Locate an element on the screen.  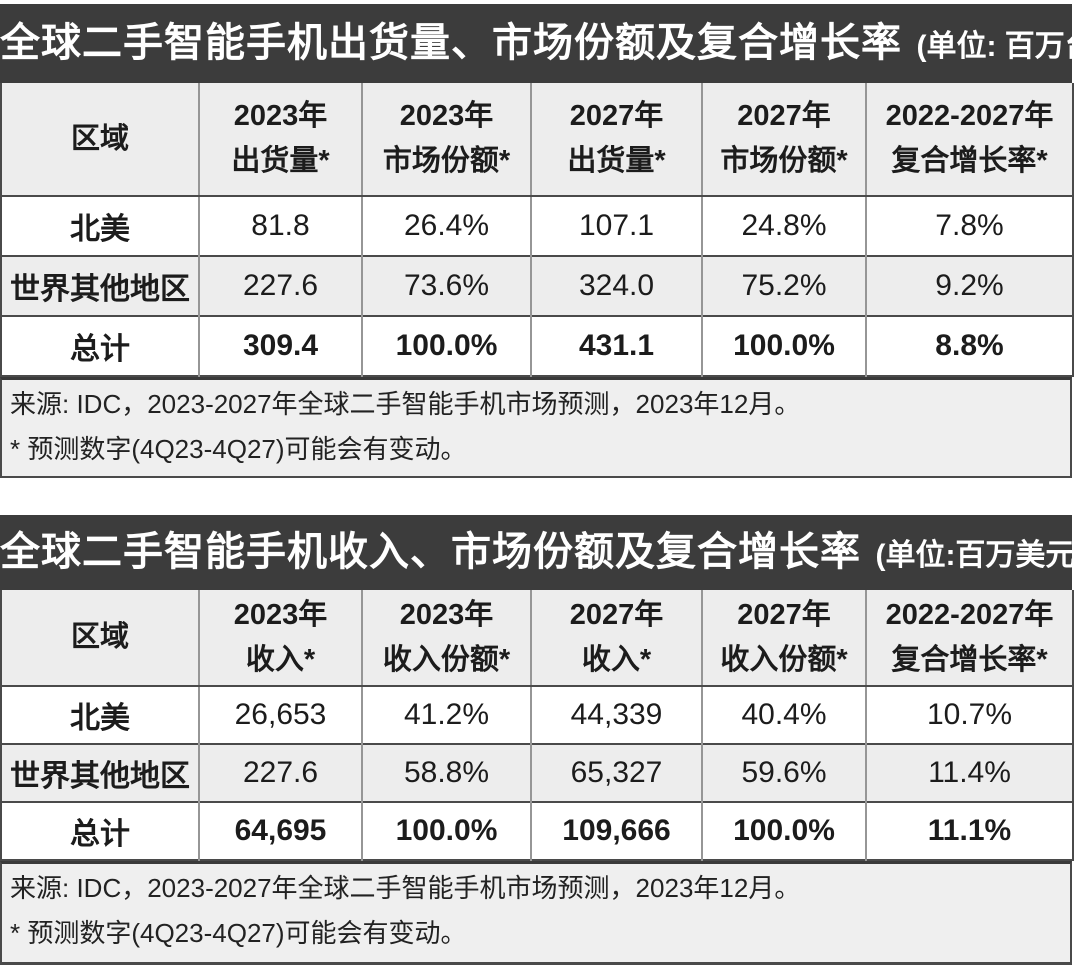
value-cell: 11.1% is located at coordinates (969, 830).